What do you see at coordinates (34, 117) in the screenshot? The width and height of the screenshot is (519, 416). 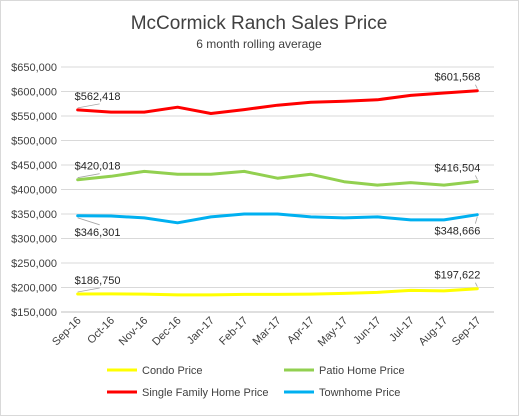 I see `y-tick-label: $550,000` at bounding box center [34, 117].